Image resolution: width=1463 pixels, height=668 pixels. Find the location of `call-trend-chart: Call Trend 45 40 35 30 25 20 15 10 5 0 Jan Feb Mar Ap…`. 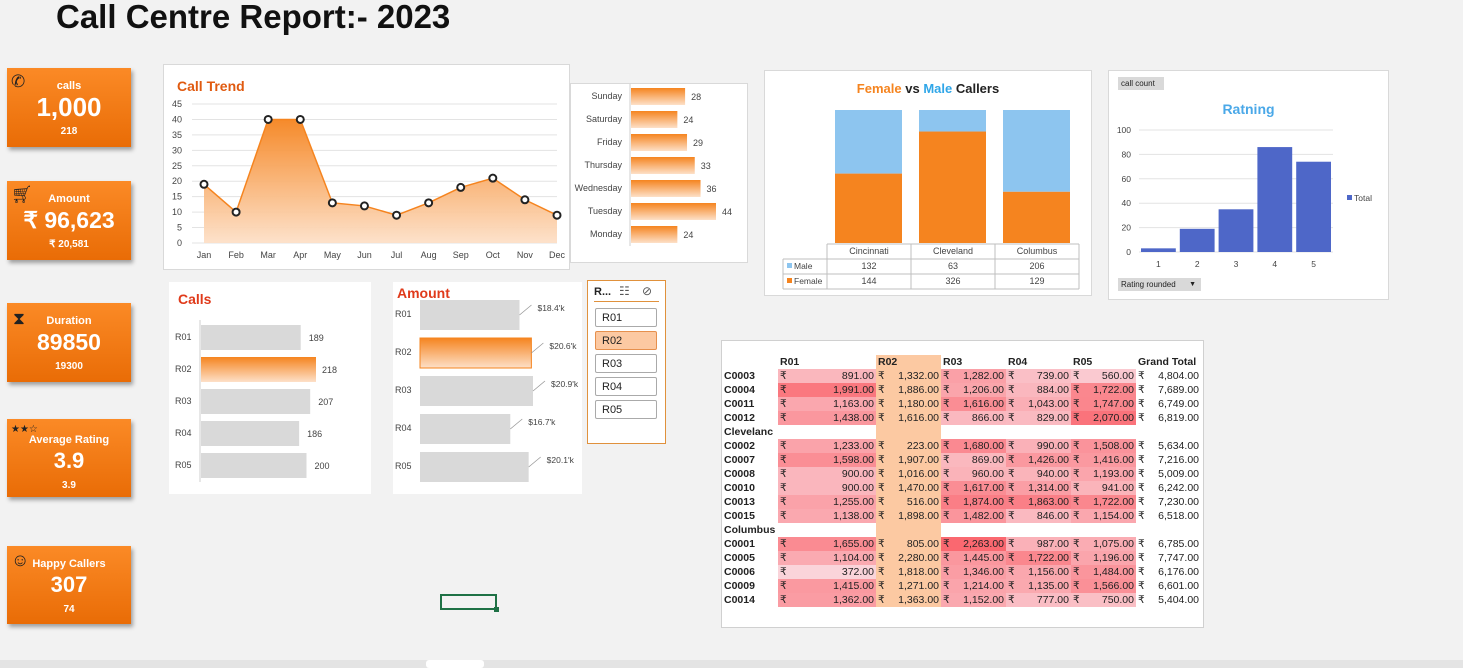

call-trend-chart: Call Trend 45 40 35 30 25 20 15 10 5 0 Jan Feb Mar Ap… is located at coordinates (366, 167).